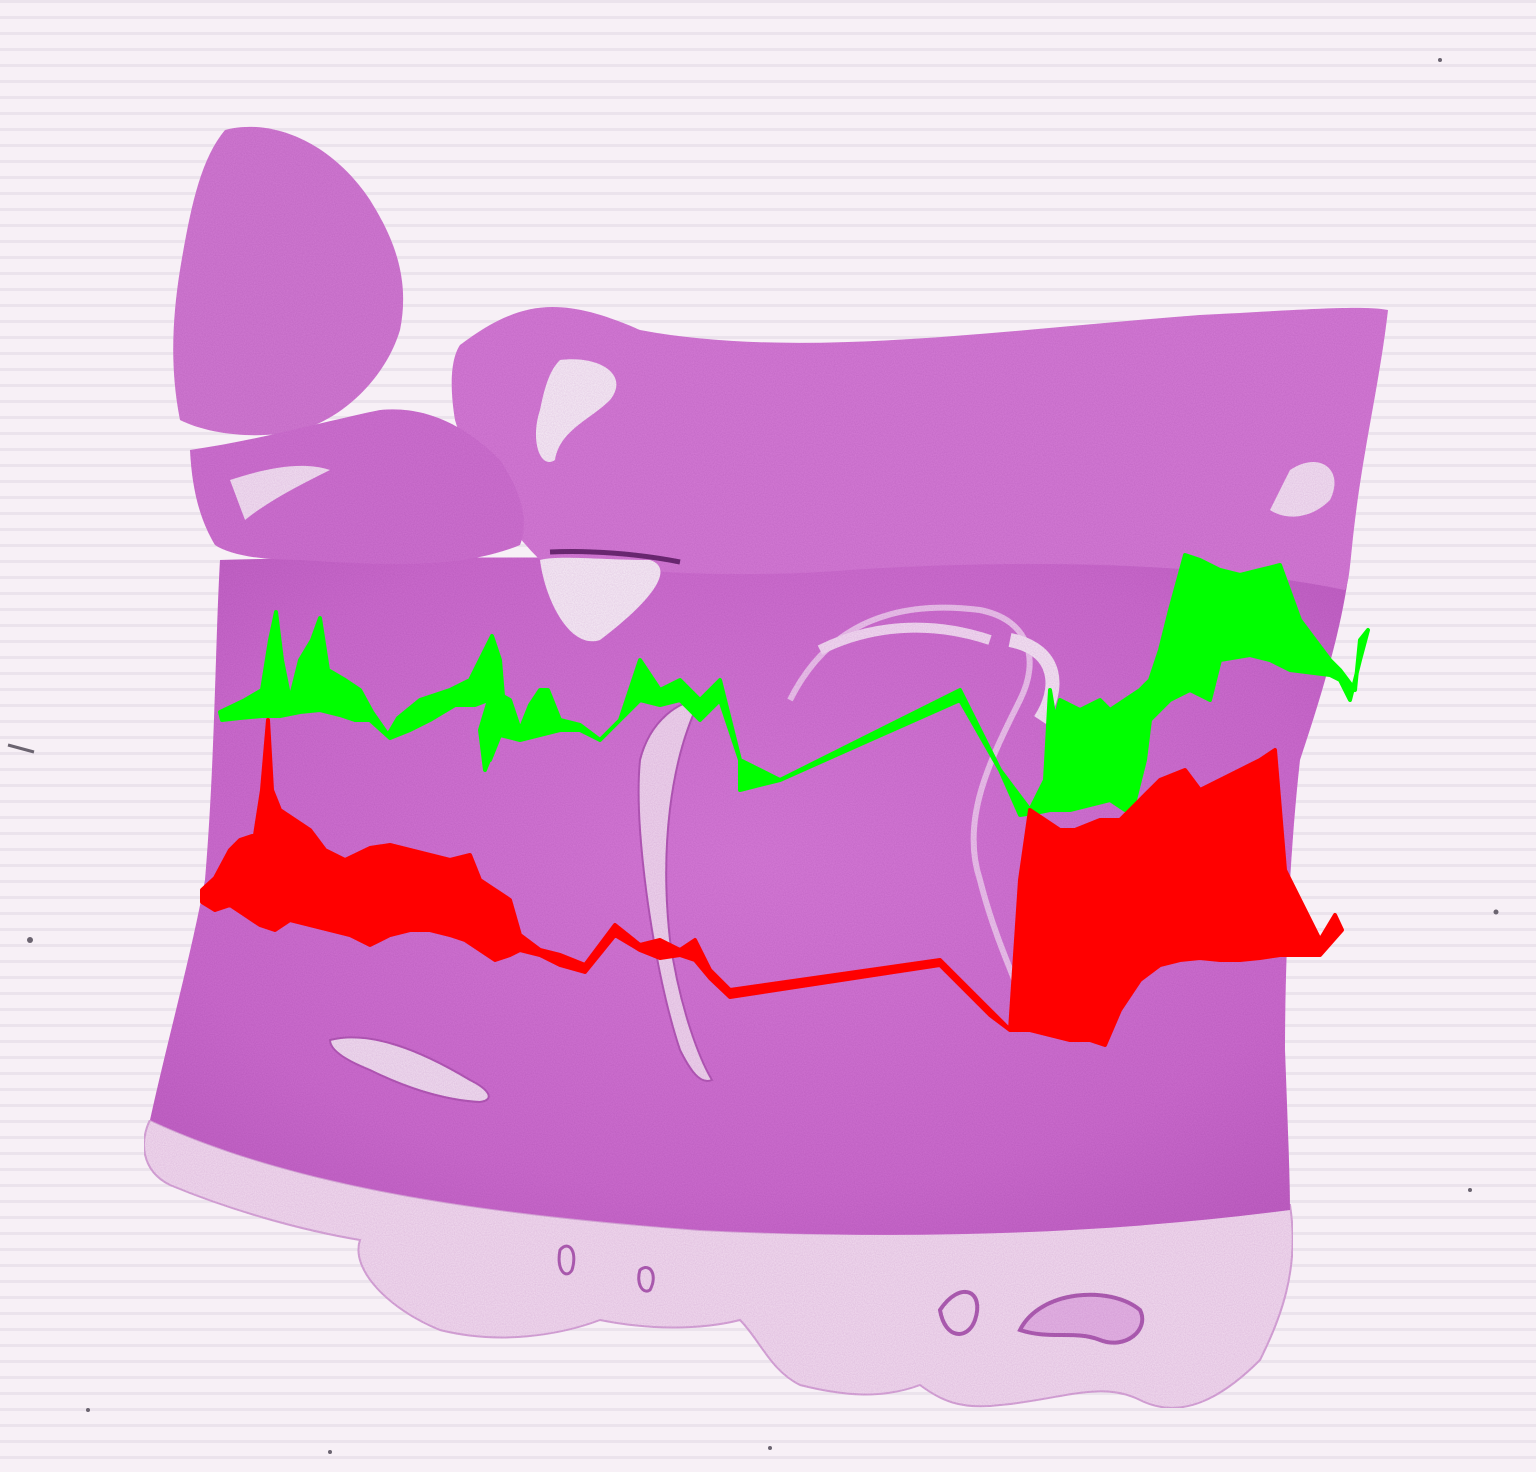  I want to click on upper-boundary-trace, so click(794, 685).